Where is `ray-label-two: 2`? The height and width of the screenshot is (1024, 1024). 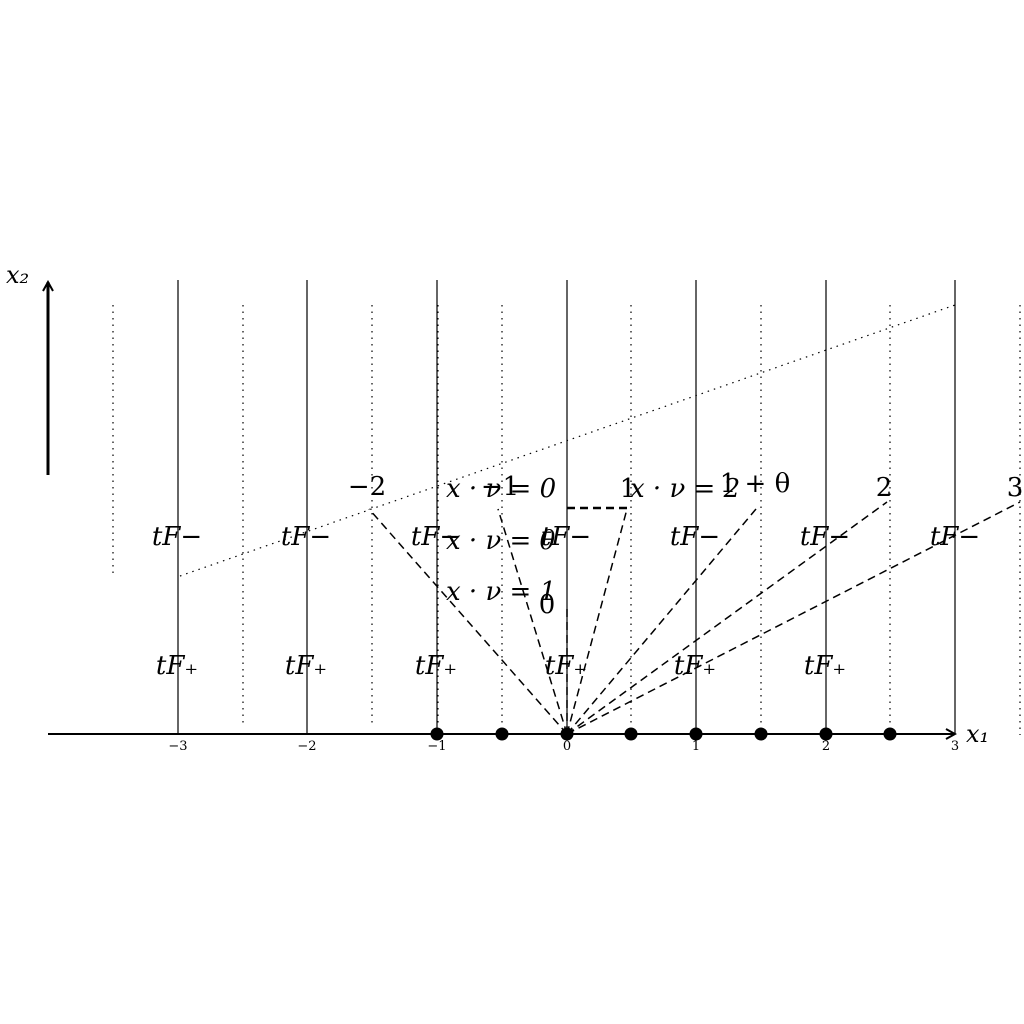 ray-label-two: 2 is located at coordinates (884, 488).